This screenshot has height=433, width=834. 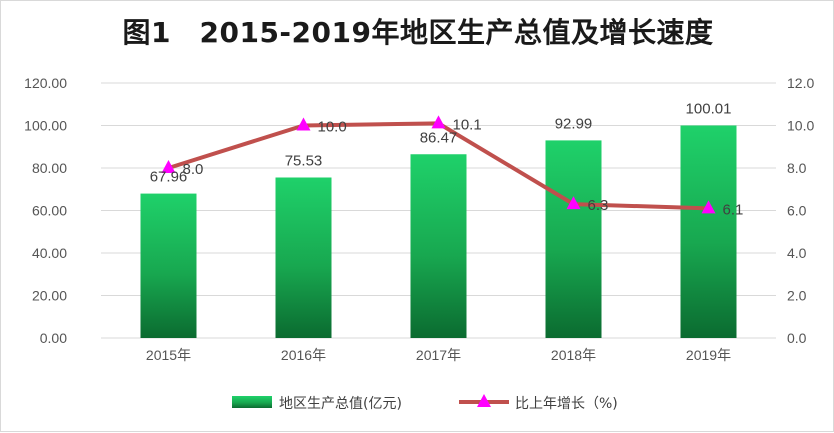 I want to click on line-data-label: 8.0, so click(x=193, y=169).